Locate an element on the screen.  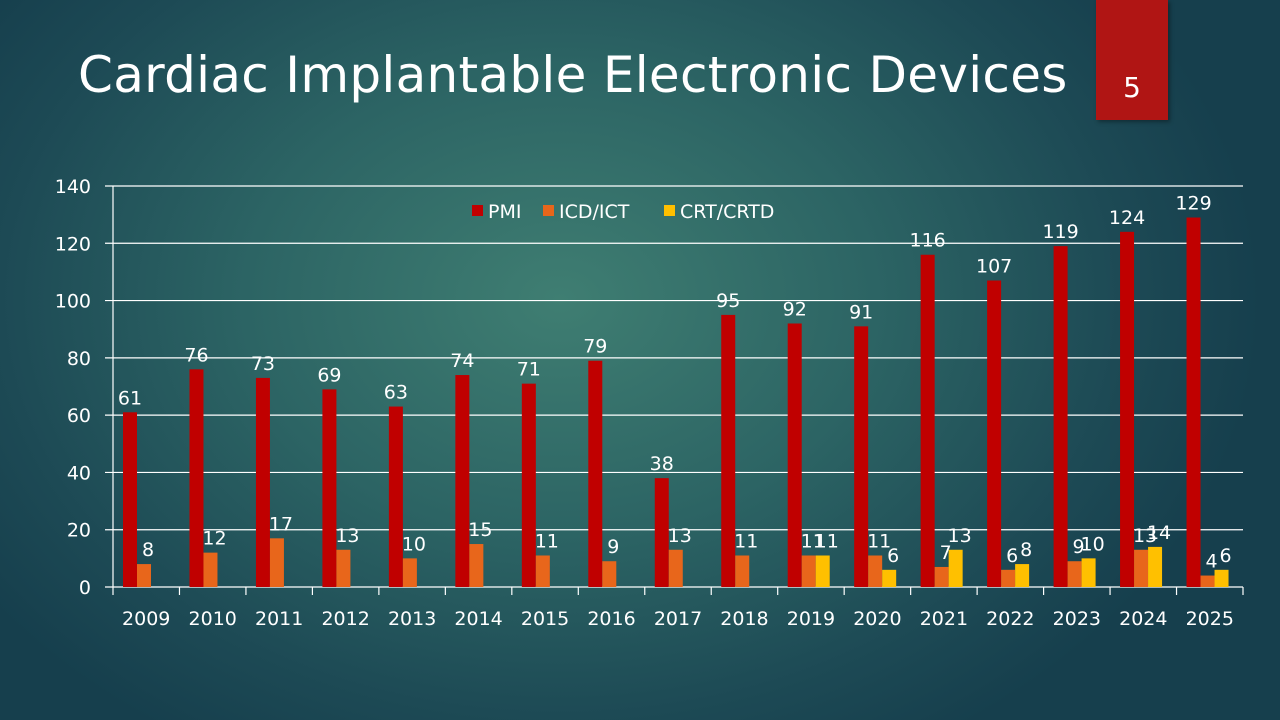
data-label-icd-ict: 13 is located at coordinates (347, 536).